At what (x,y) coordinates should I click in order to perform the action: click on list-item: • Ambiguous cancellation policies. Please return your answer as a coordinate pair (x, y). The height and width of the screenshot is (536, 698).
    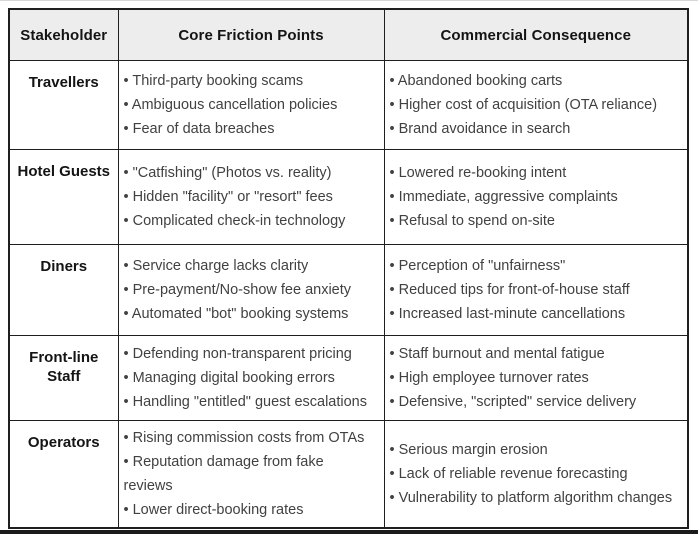
    Looking at the image, I should click on (230, 105).